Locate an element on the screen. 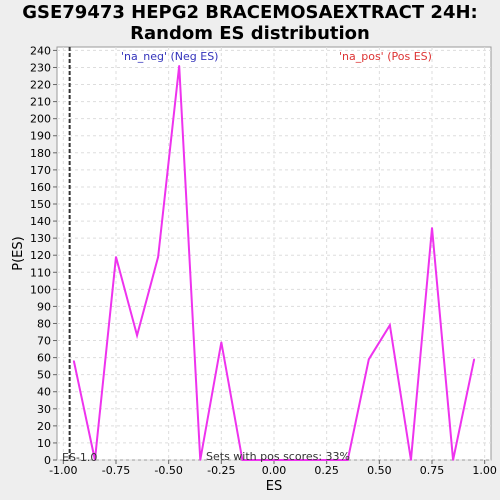  y-tick-label: 200 is located at coordinates (40, 119).